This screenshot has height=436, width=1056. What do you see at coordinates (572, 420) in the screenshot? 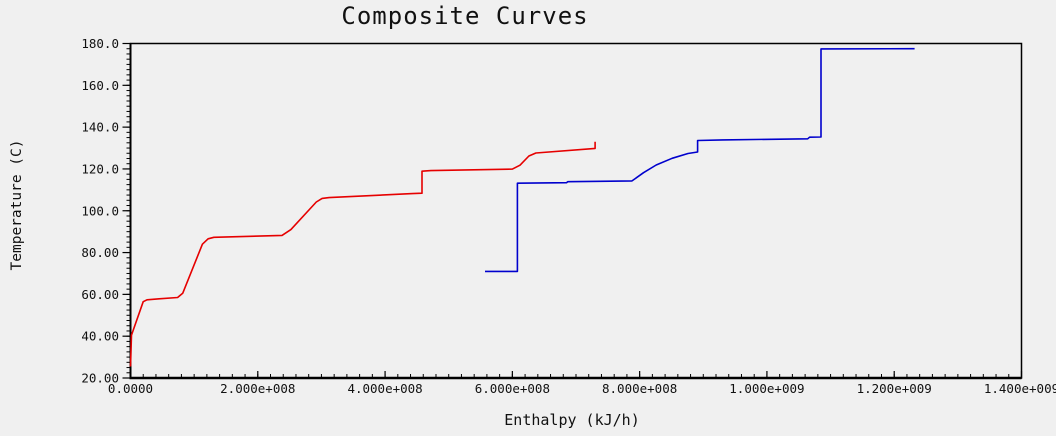
I see `x-axis-label: Enthalpy (kJ/h)` at bounding box center [572, 420].